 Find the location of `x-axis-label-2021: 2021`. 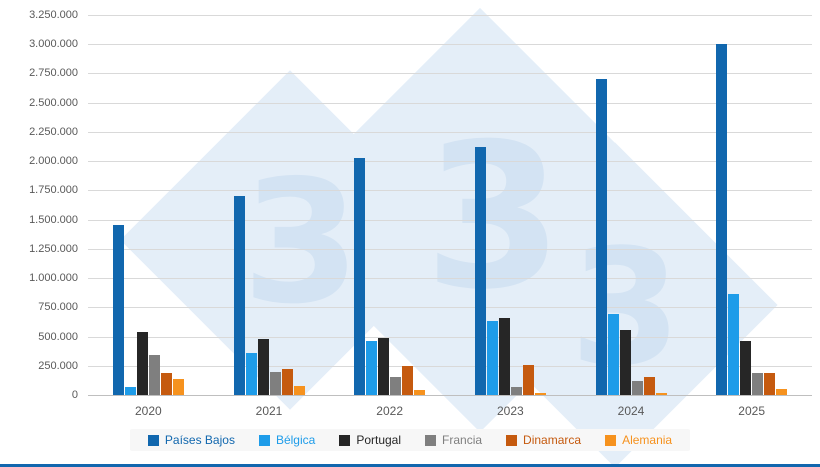

x-axis-label-2021: 2021 is located at coordinates (269, 411).